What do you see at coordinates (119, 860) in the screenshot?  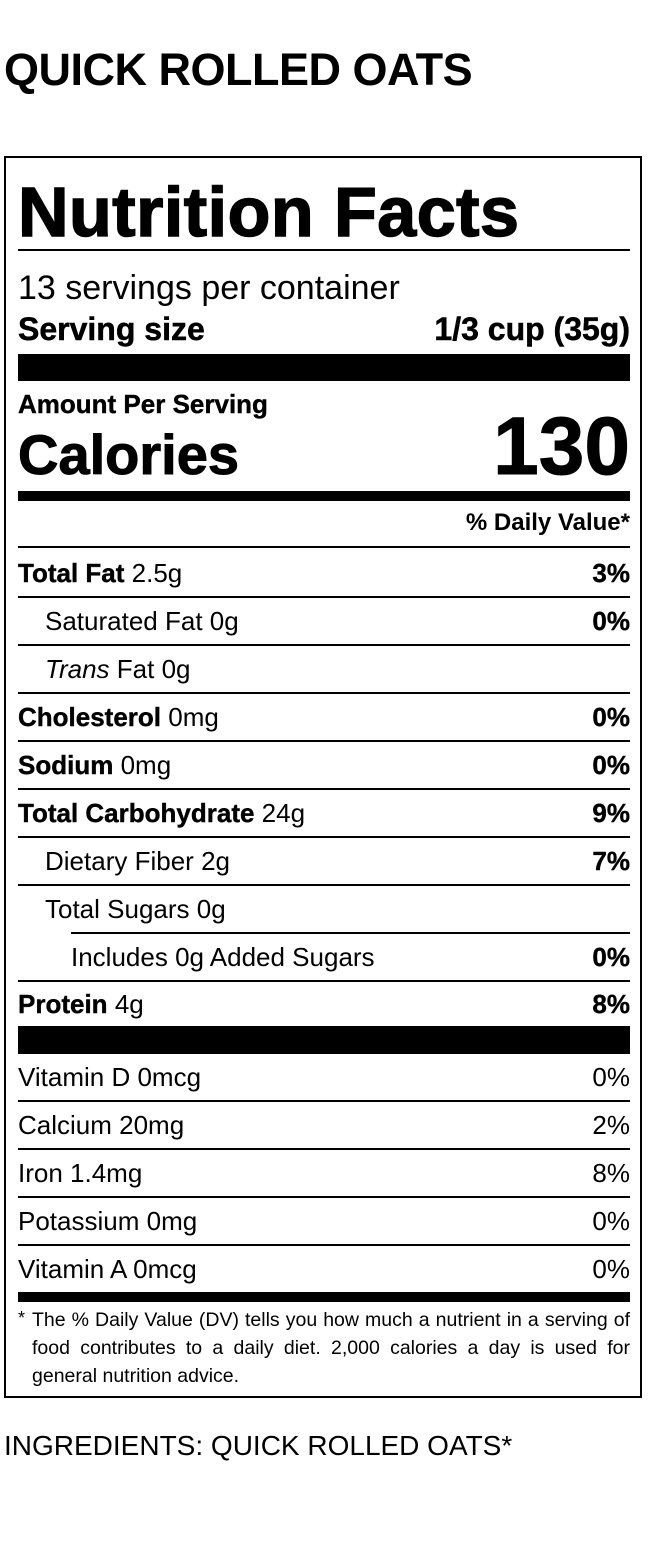 I see `nutrient-name: Dietary Fiber` at bounding box center [119, 860].